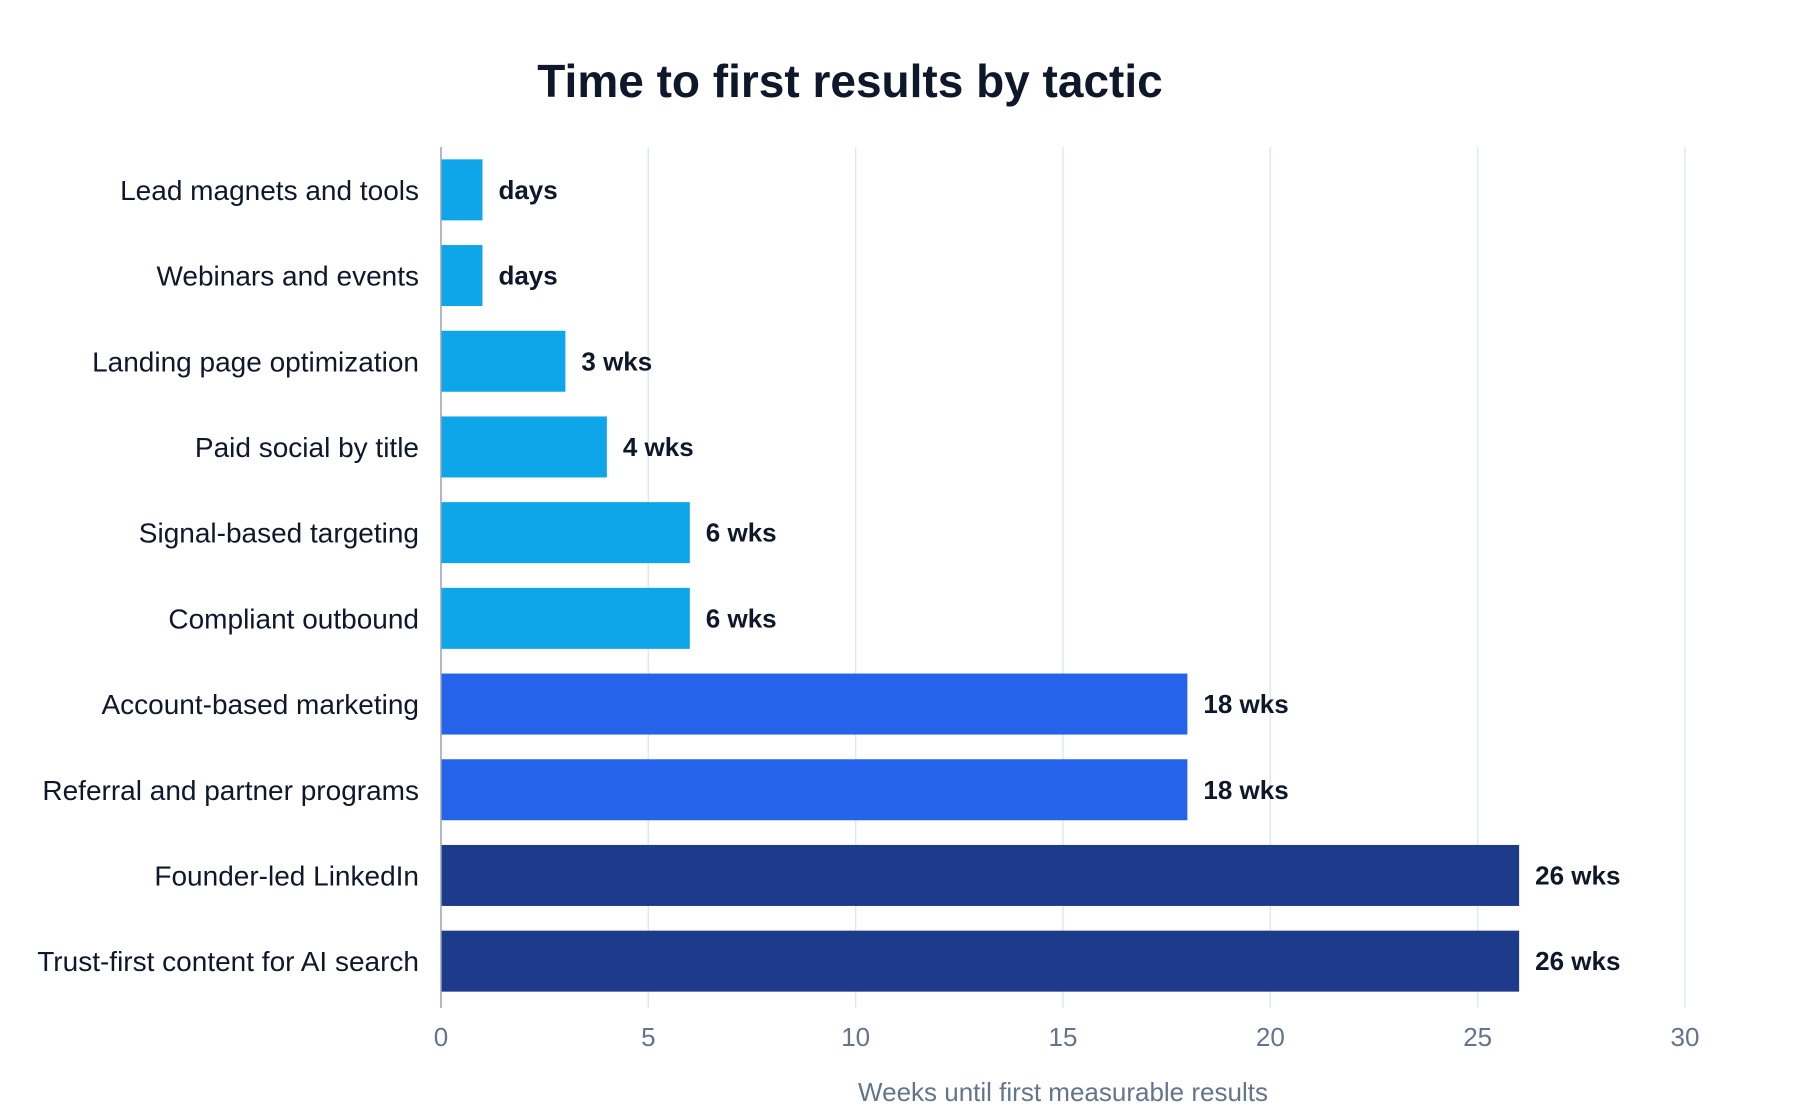 The image size is (1800, 1120). I want to click on category-label: Founder-led LinkedIn, so click(286, 875).